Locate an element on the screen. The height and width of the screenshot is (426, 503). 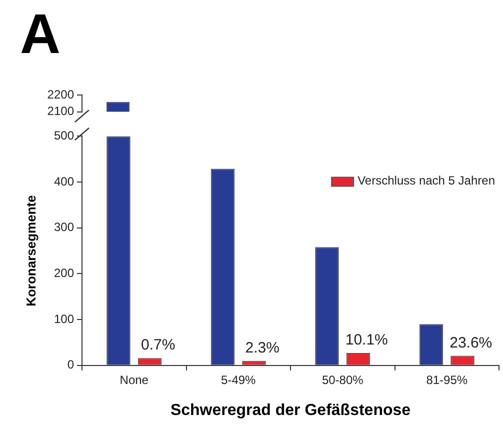
x-tick-label: 50-80% is located at coordinates (343, 379).